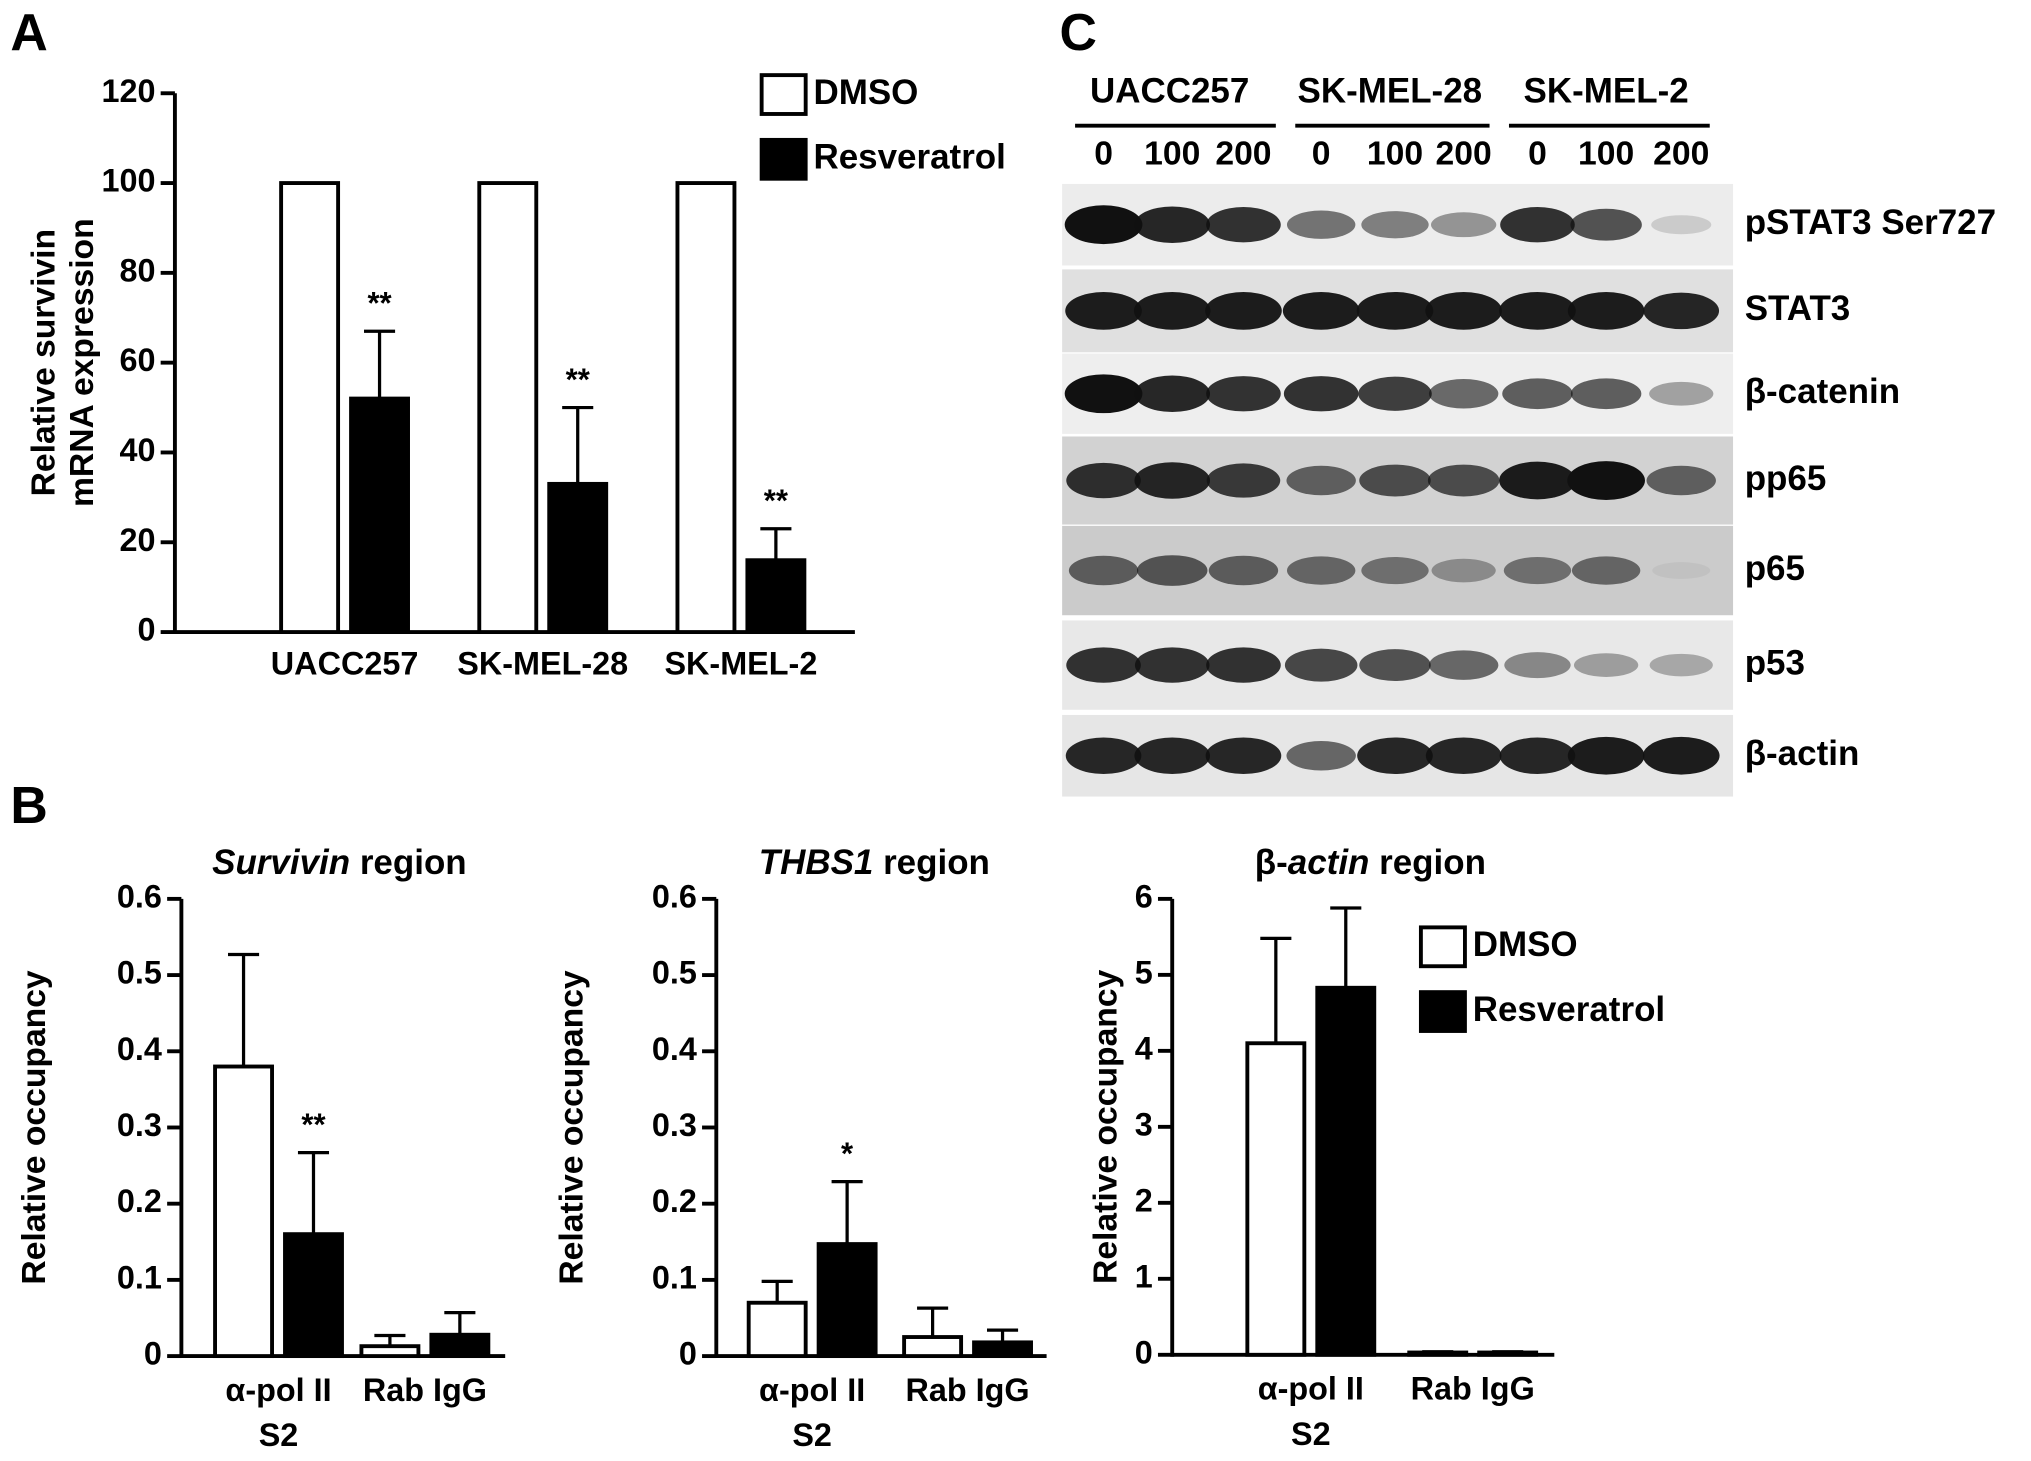  What do you see at coordinates (1103, 153) in the screenshot?
I see `dose-label: 0` at bounding box center [1103, 153].